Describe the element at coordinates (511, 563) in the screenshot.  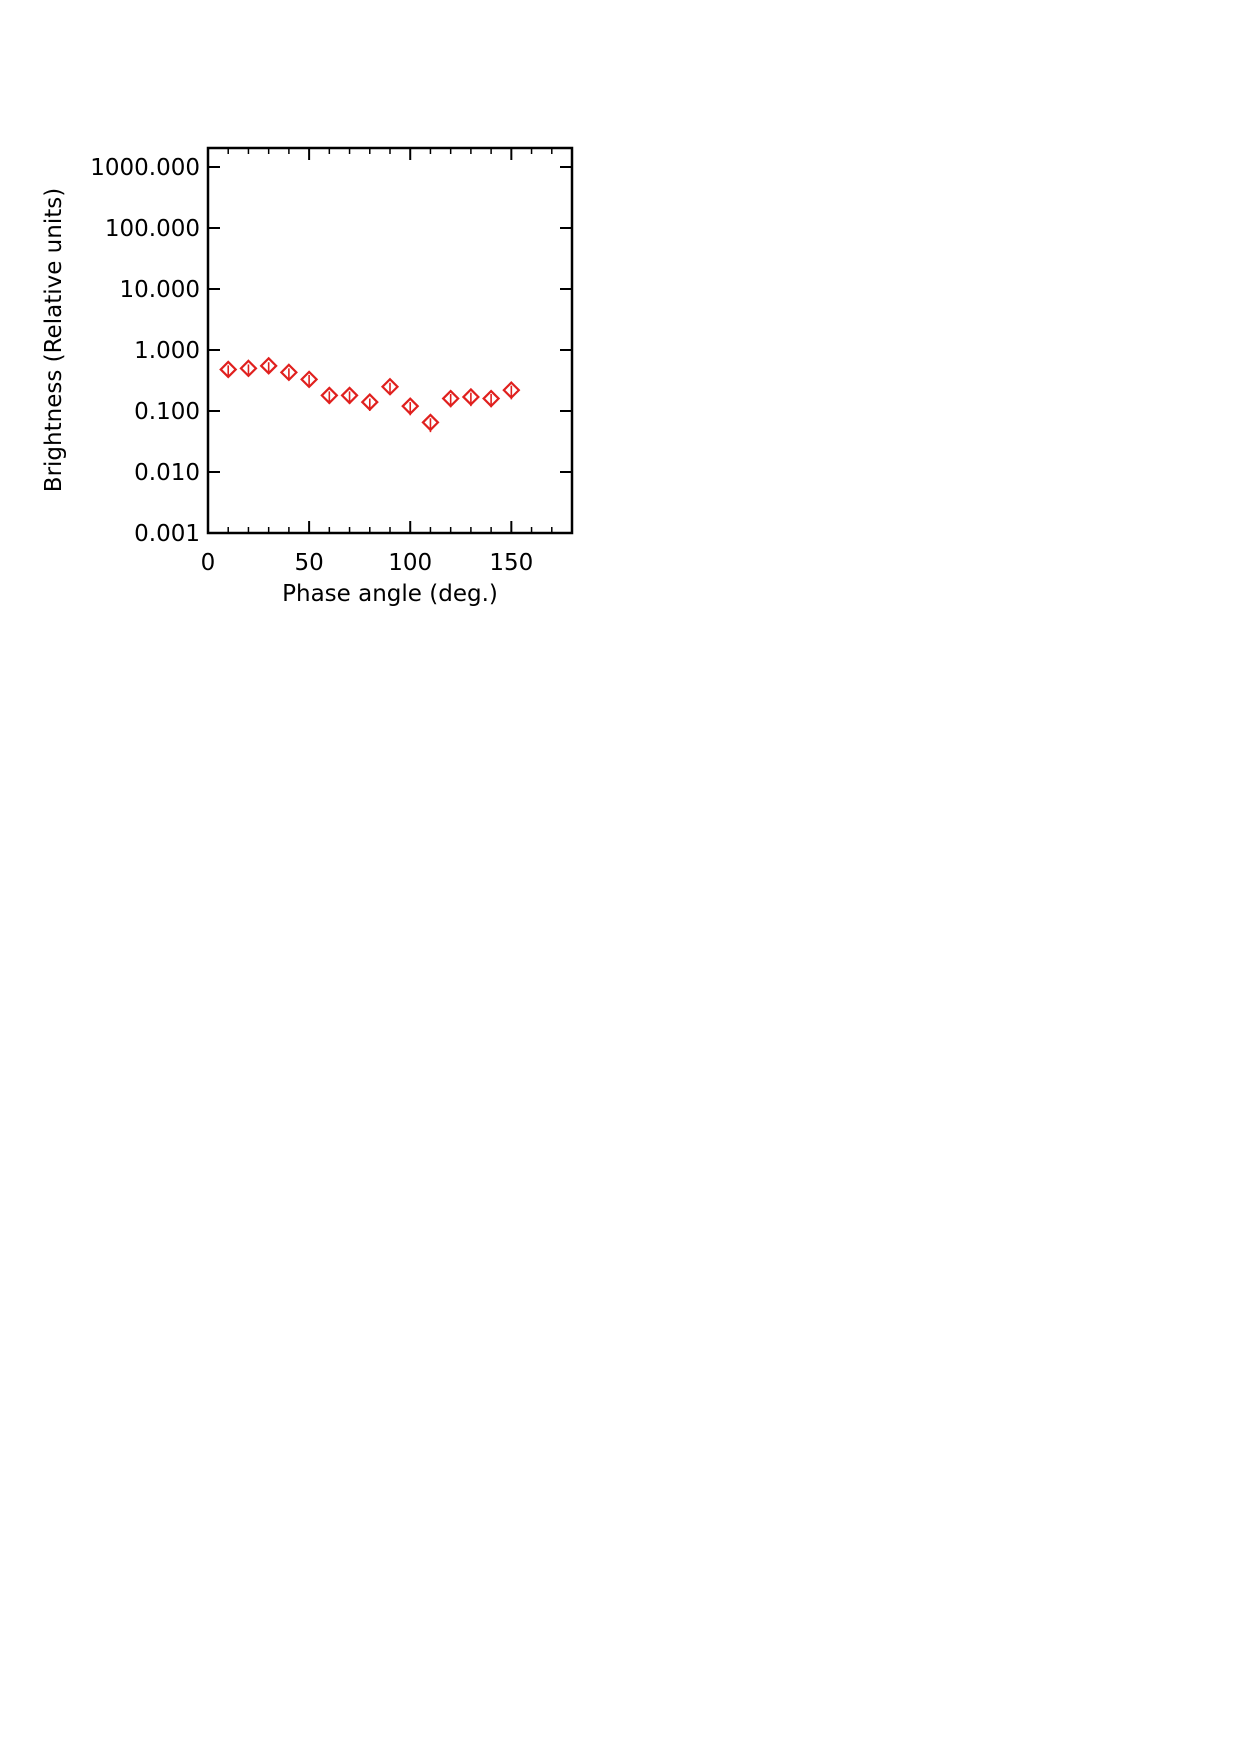
I see `x-tick-label: 150` at that location.